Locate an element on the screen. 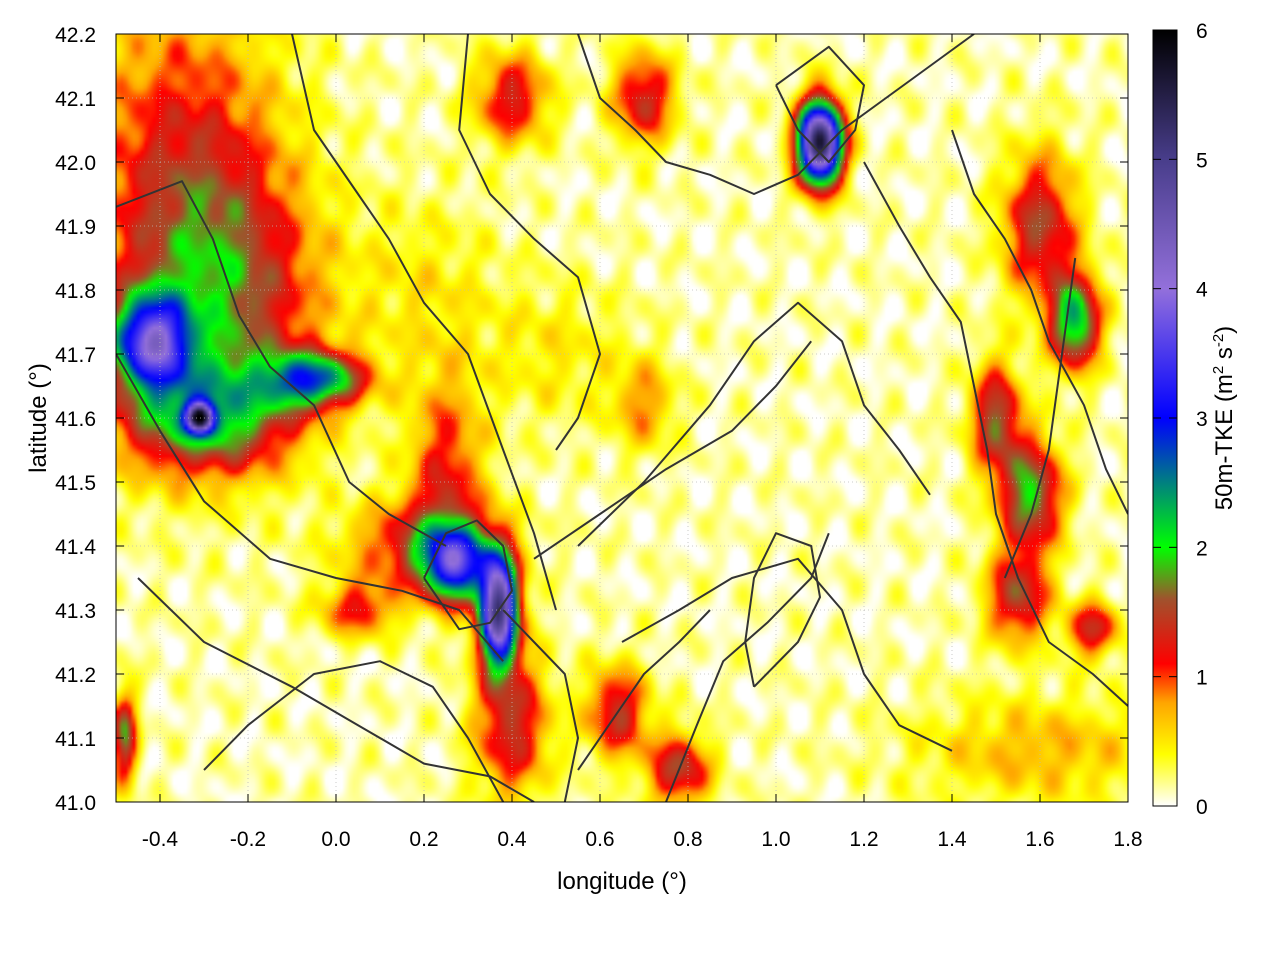  x-tick-label: 0.2 is located at coordinates (423, 839).